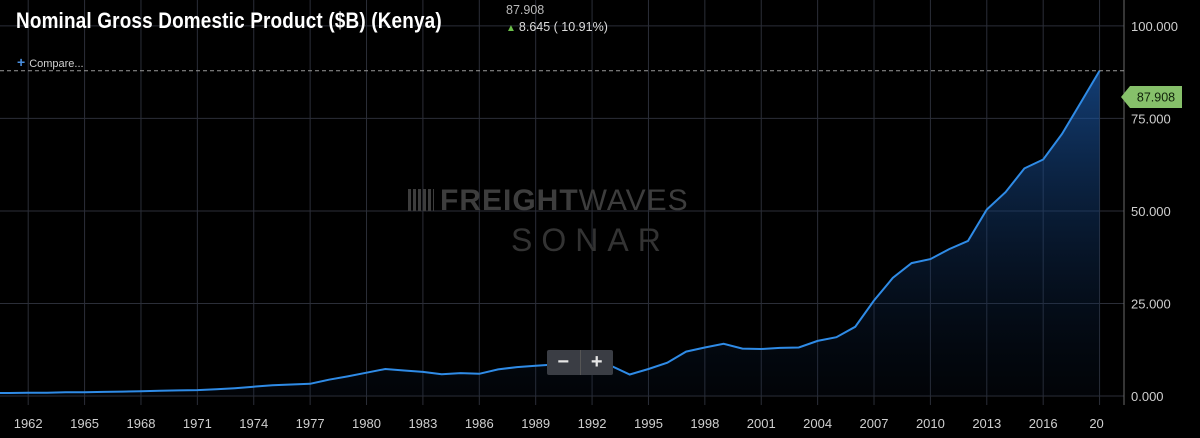 The width and height of the screenshot is (1200, 438). What do you see at coordinates (986, 423) in the screenshot?
I see `x-tick-label: 2013` at bounding box center [986, 423].